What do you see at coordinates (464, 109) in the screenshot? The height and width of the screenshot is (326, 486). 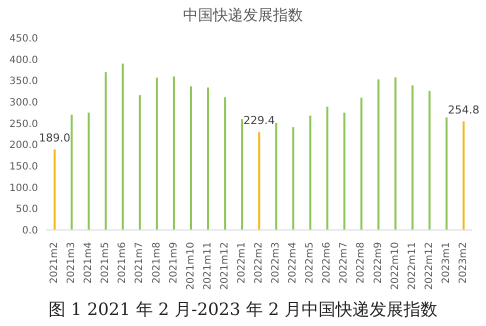 I see `data-label: 254.8` at bounding box center [464, 109].